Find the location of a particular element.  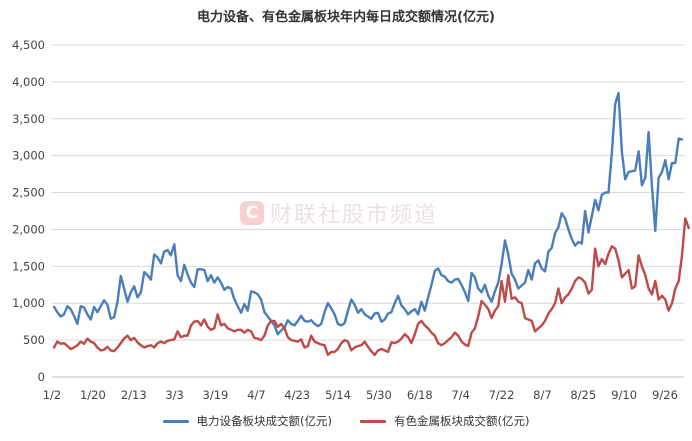

legend-label-series-1: 电力设备板块成交额(亿元) is located at coordinates (264, 421).